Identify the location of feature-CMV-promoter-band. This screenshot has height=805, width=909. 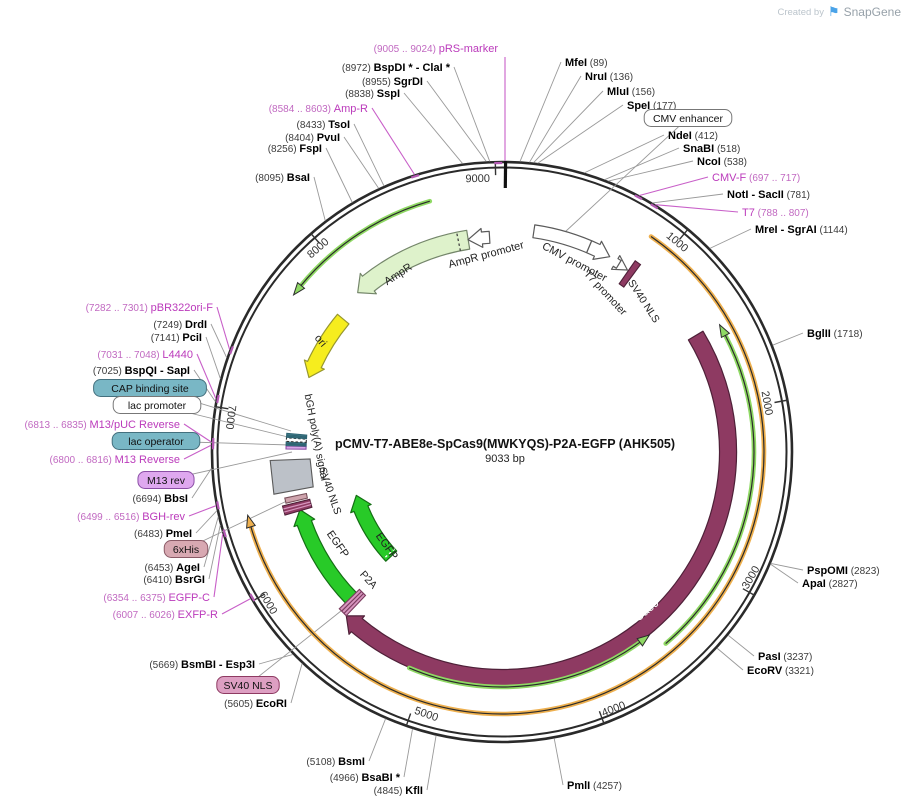
(571, 242).